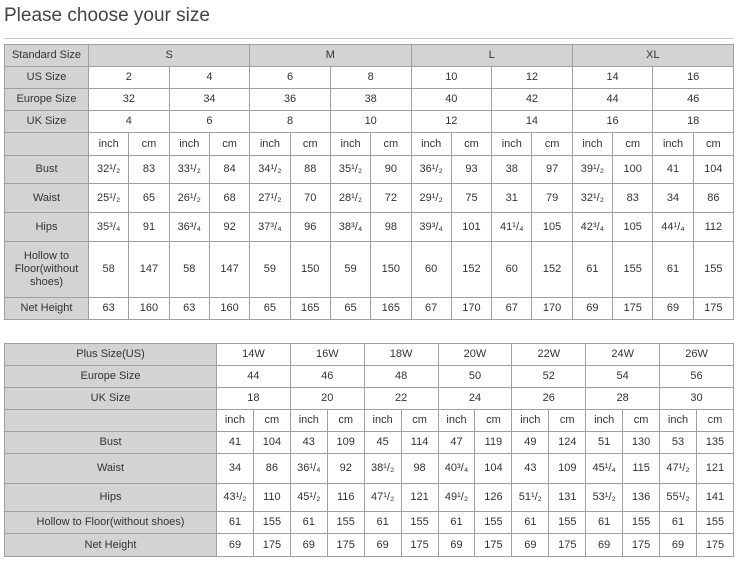 The width and height of the screenshot is (738, 563). What do you see at coordinates (350, 169) in the screenshot?
I see `measure-cell: 35¹/₂` at bounding box center [350, 169].